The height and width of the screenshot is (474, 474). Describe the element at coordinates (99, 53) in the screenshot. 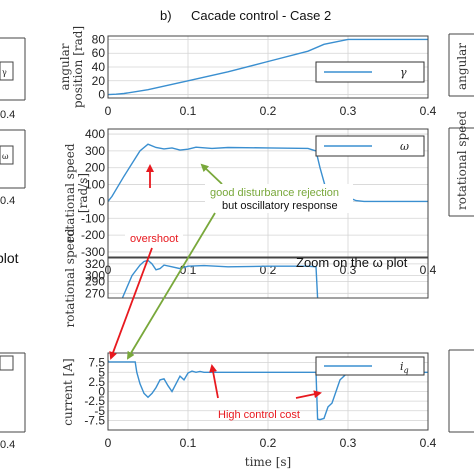

I see `y-tick-label: 60` at that location.